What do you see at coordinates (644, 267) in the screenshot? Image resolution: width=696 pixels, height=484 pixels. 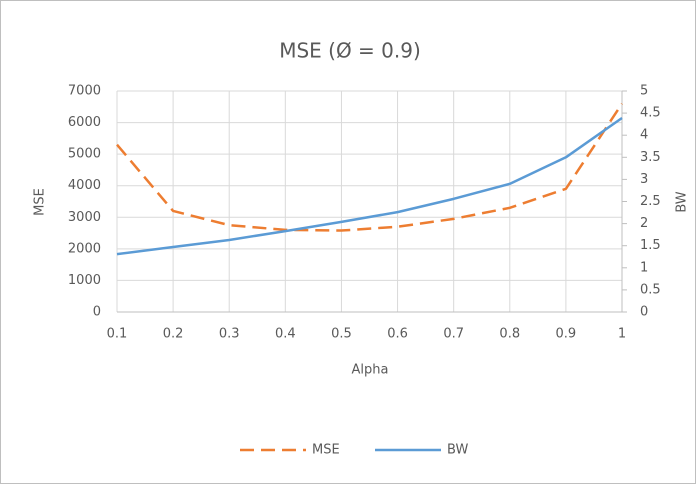 I see `y2-tick-label: 1` at bounding box center [644, 267].